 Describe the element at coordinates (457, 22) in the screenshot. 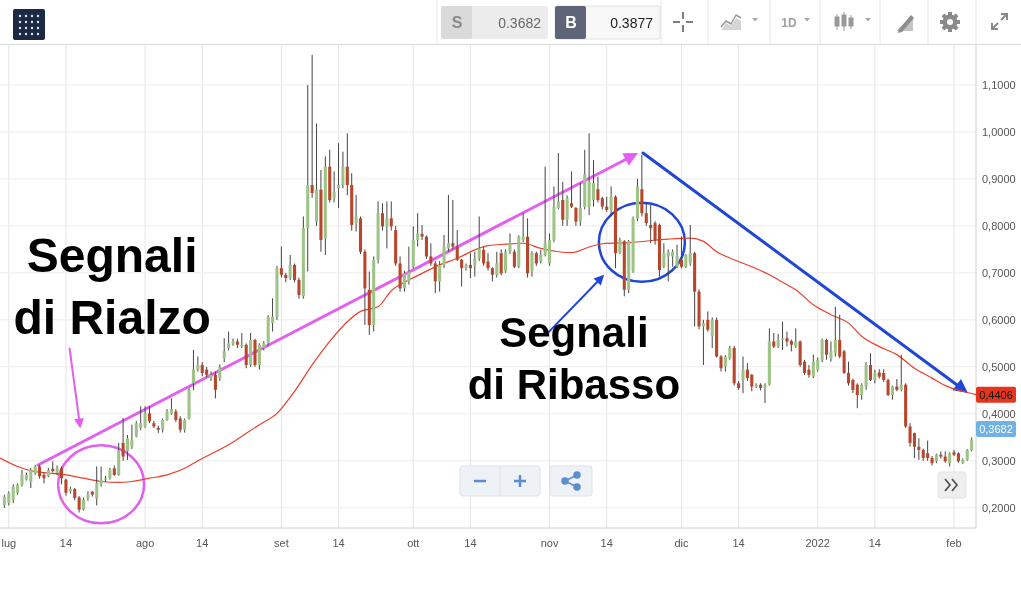

I see `text: S` at that location.